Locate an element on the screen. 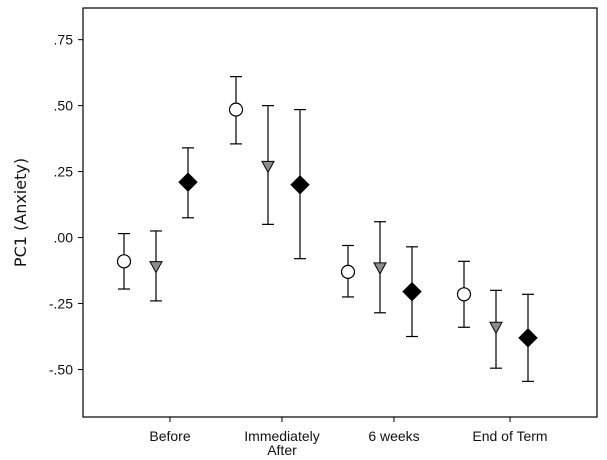 This screenshot has width=607, height=460. x-tick-label: End of Term is located at coordinates (509, 436).